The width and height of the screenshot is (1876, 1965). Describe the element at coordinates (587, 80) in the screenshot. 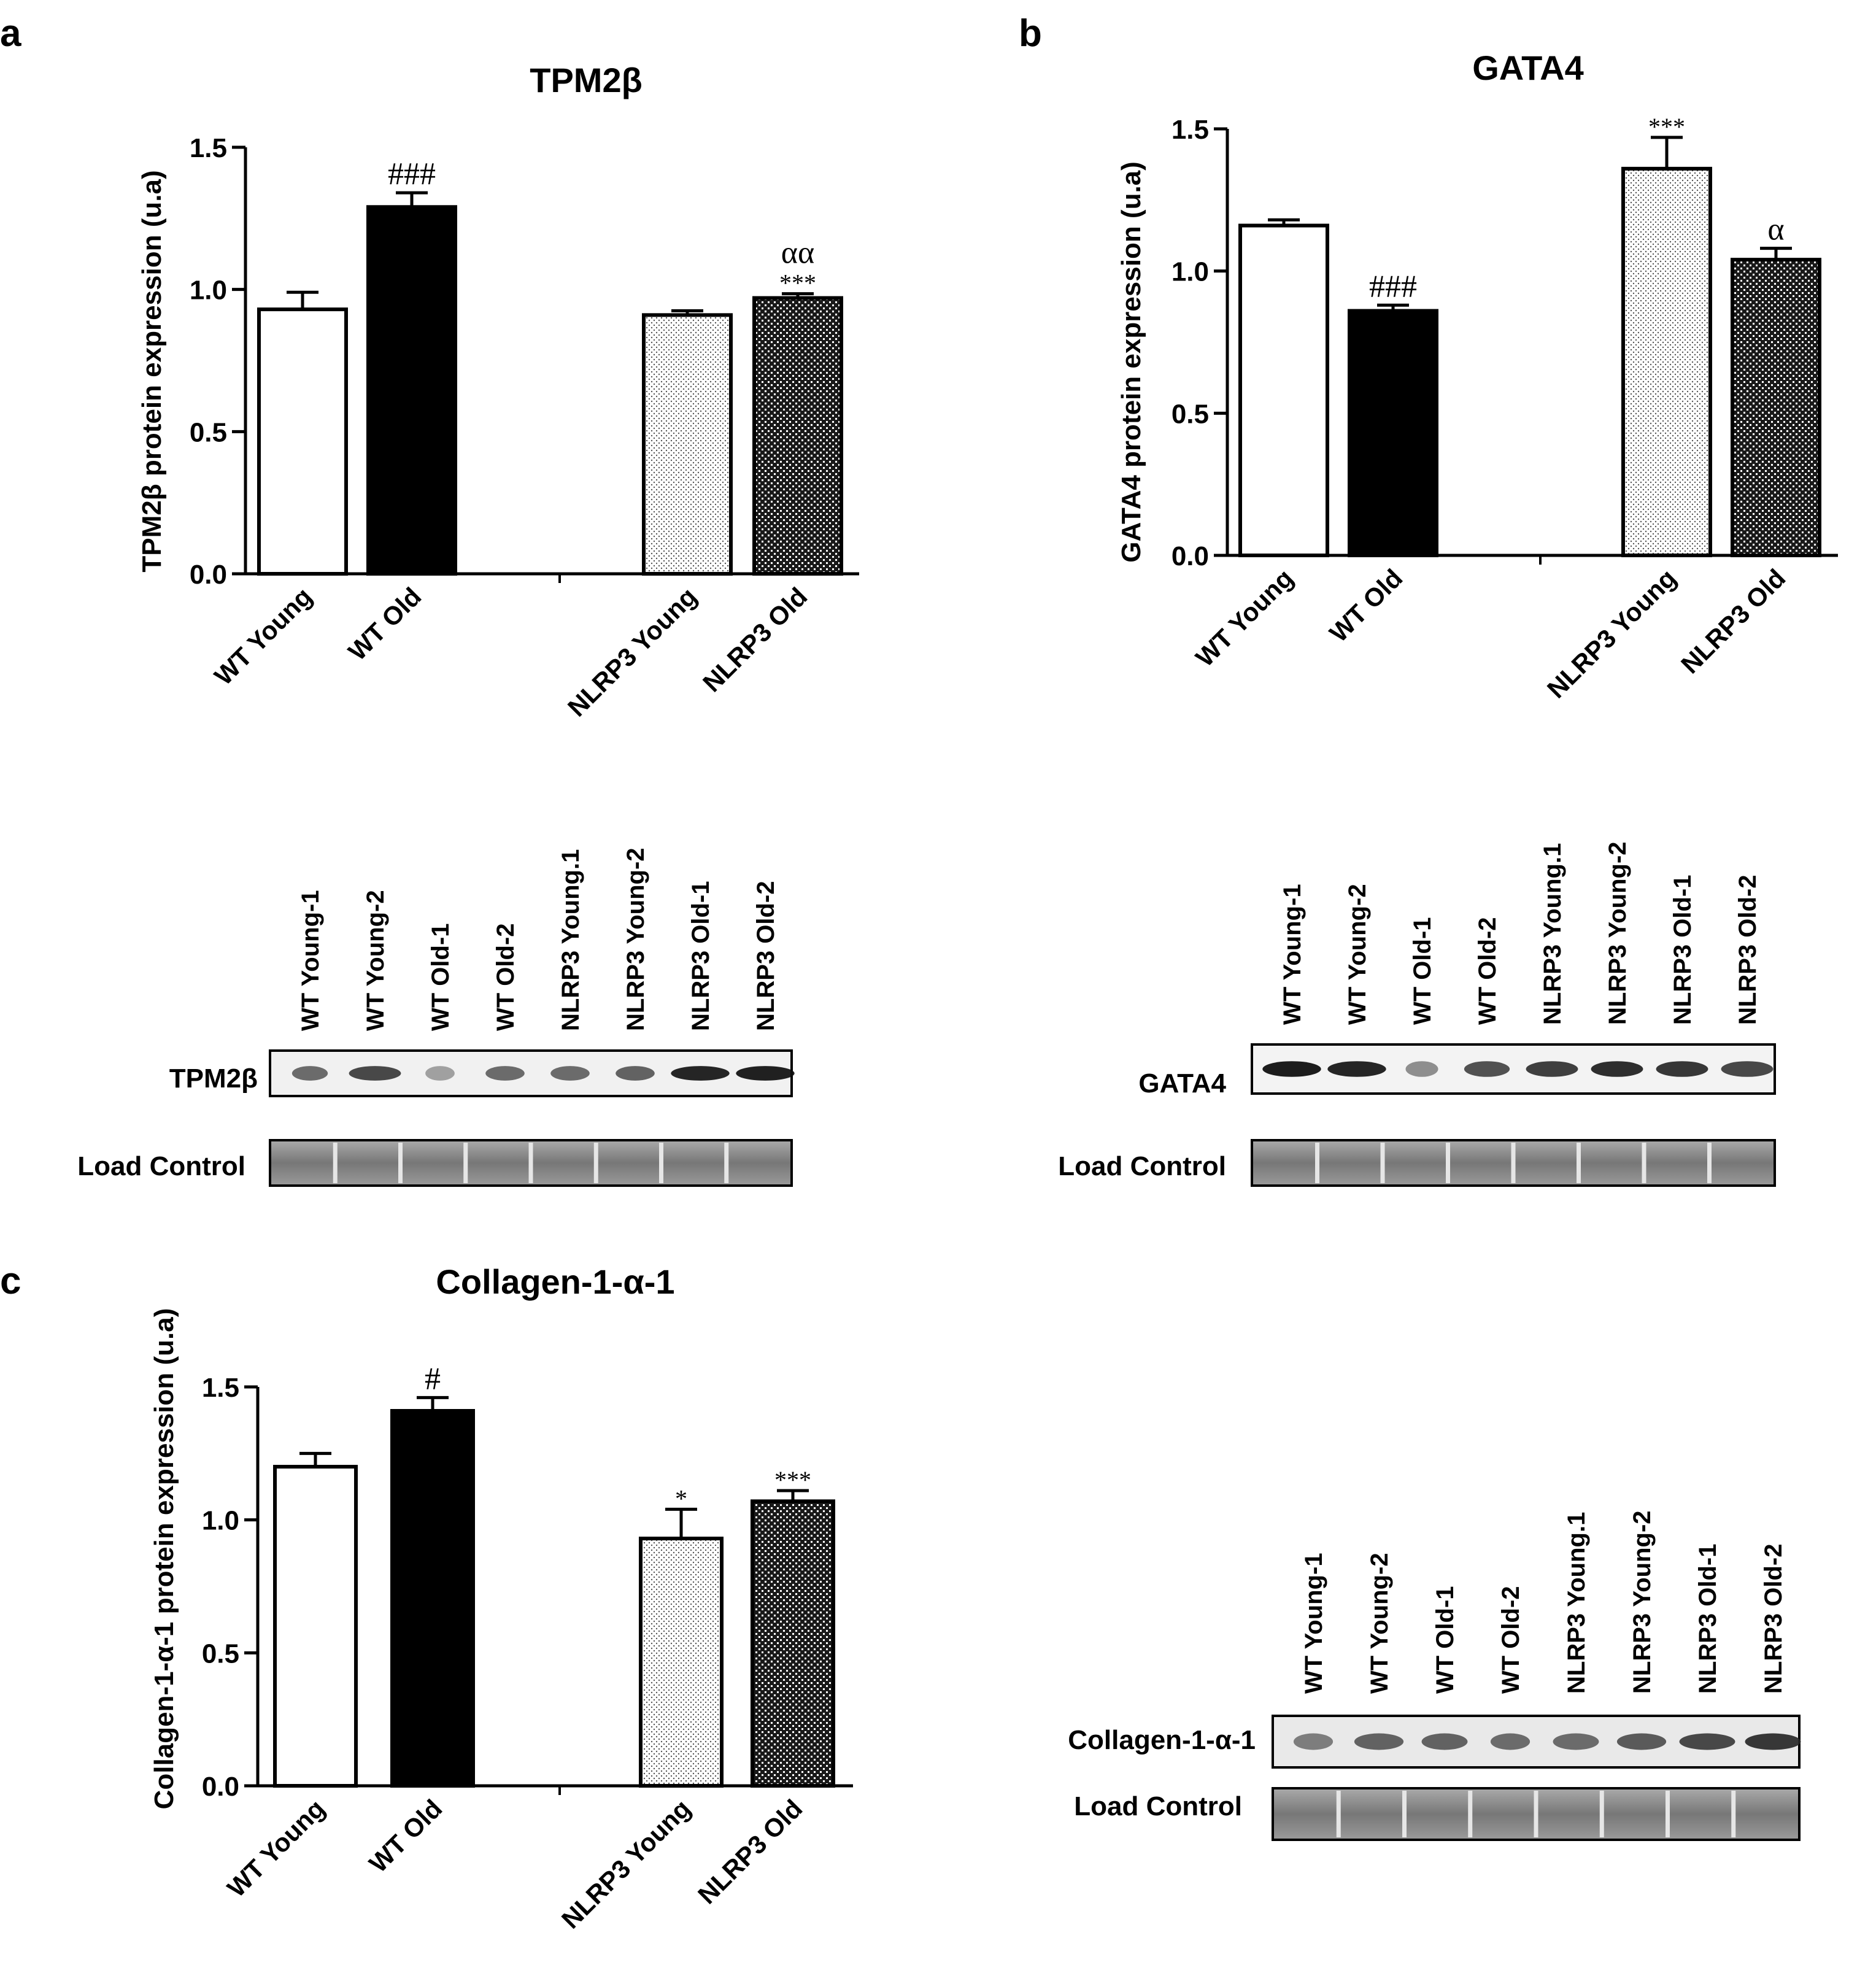

I see `chart-title: TPM2β` at that location.